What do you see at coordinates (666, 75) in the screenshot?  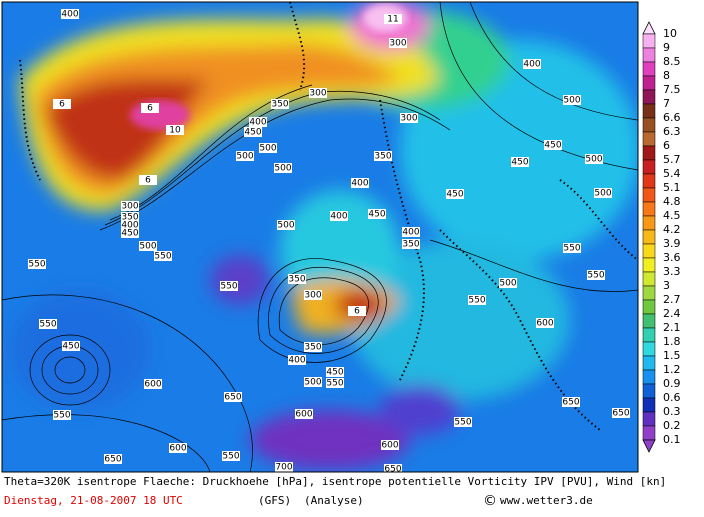 I see `legend-label: 8` at bounding box center [666, 75].